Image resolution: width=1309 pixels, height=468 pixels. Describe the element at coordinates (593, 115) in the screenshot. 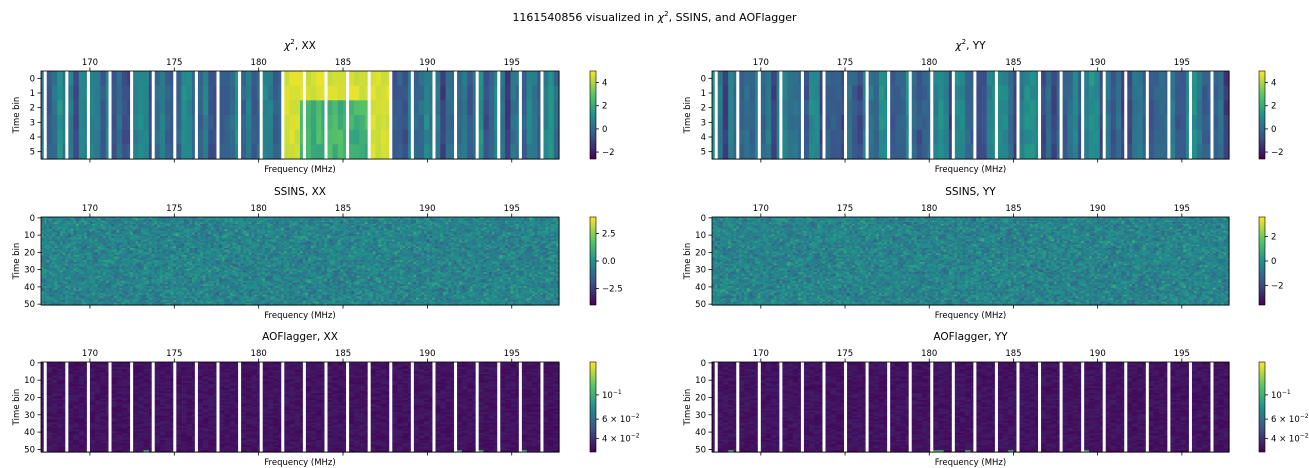

I see `colorbar-gradient` at that location.